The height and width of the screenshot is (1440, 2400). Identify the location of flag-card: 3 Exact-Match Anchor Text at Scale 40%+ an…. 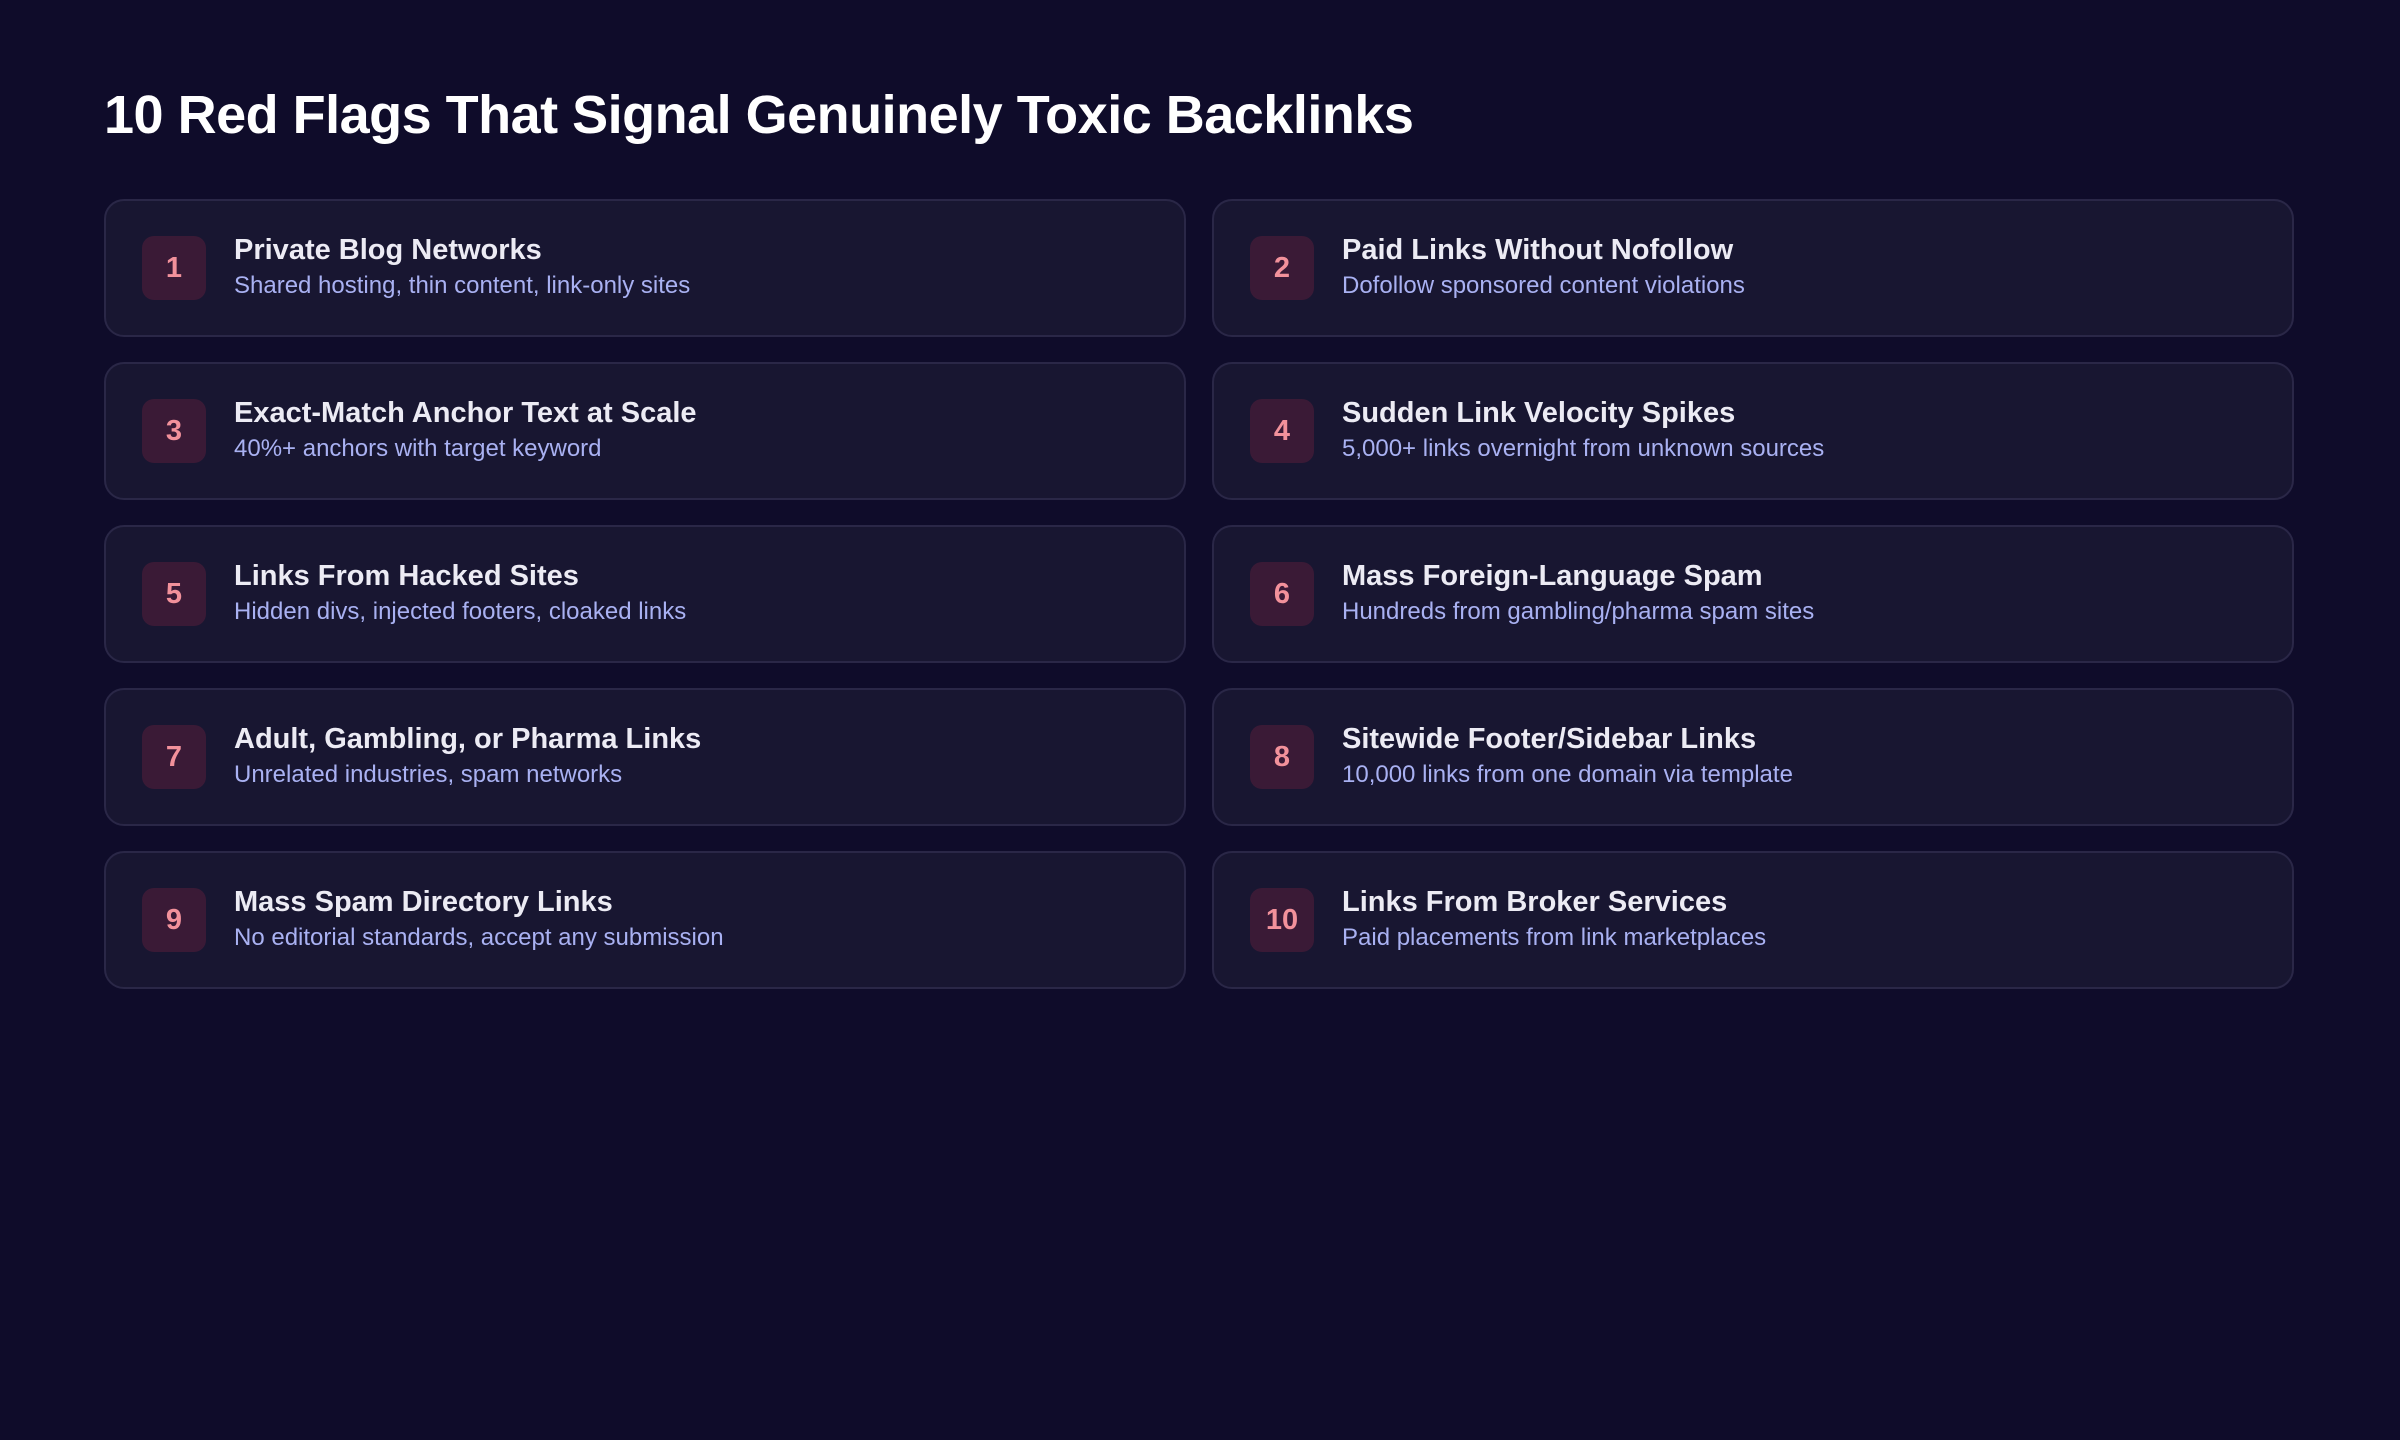
(645, 431).